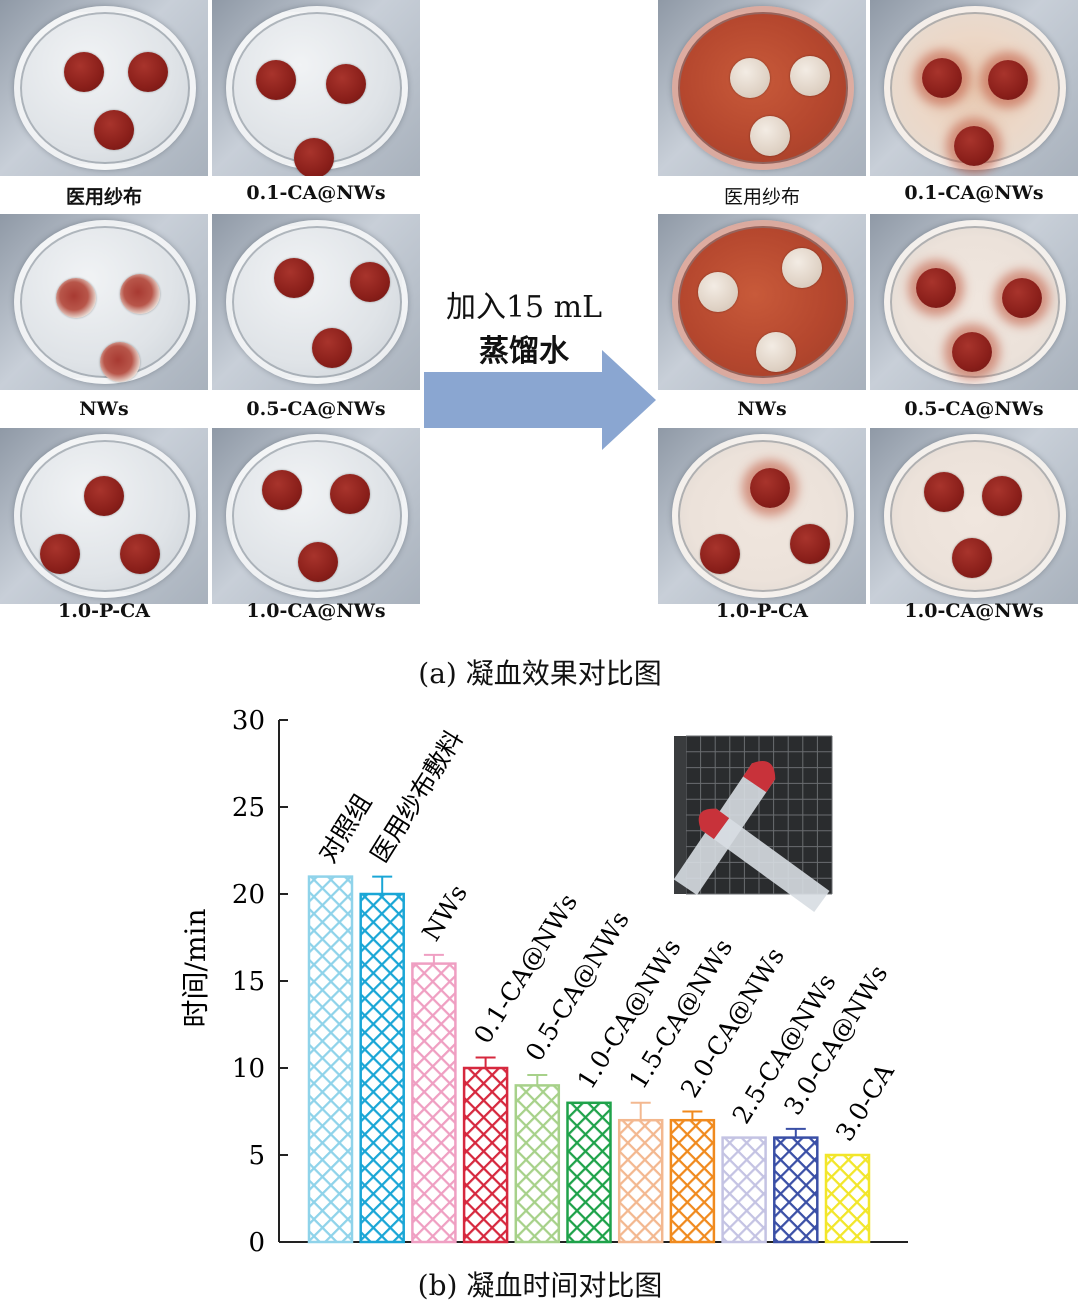  What do you see at coordinates (248, 982) in the screenshot?
I see `y-tick-label: 15` at bounding box center [248, 982].